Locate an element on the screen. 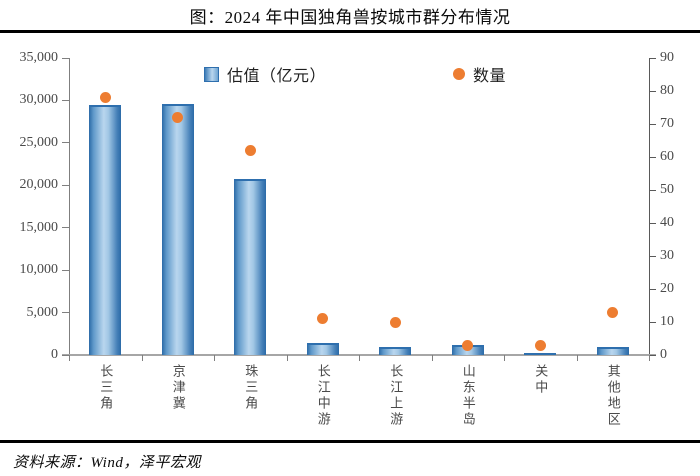 This screenshot has width=700, height=476. right-axis-tick-label: 10 is located at coordinates (667, 321).